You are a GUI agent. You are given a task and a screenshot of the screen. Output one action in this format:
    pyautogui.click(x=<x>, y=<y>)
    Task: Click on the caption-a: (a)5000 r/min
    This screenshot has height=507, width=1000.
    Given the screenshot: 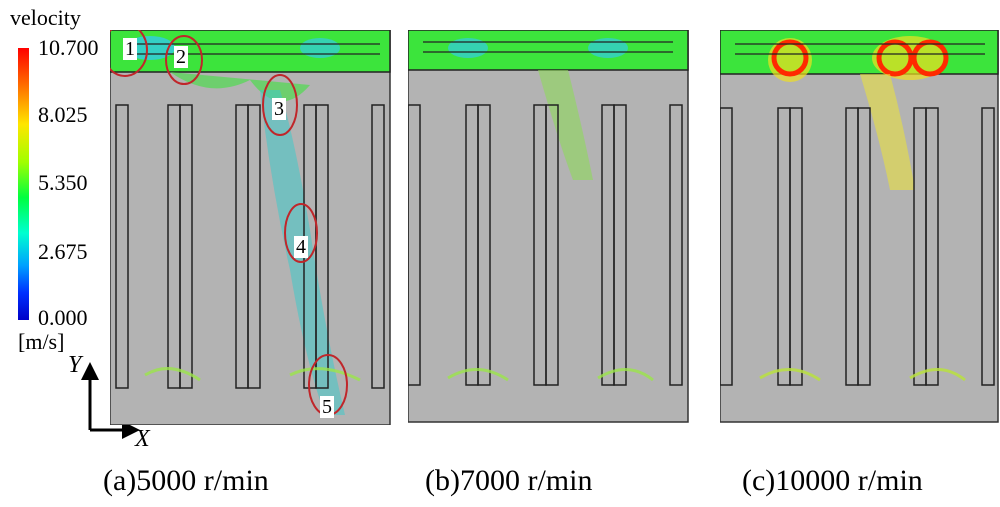 What is the action you would take?
    pyautogui.click(x=186, y=480)
    